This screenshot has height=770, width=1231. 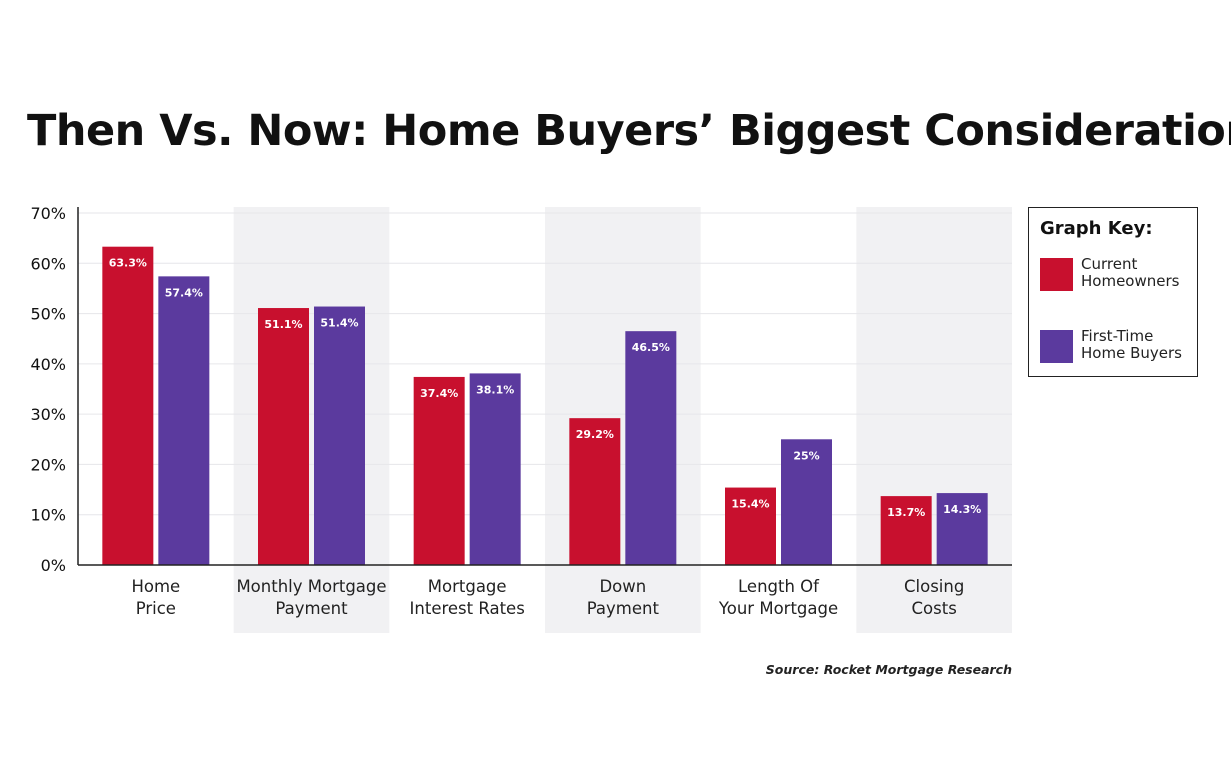 What do you see at coordinates (184, 292) in the screenshot?
I see `data-label-first-time-home-buyers: 57.4%` at bounding box center [184, 292].